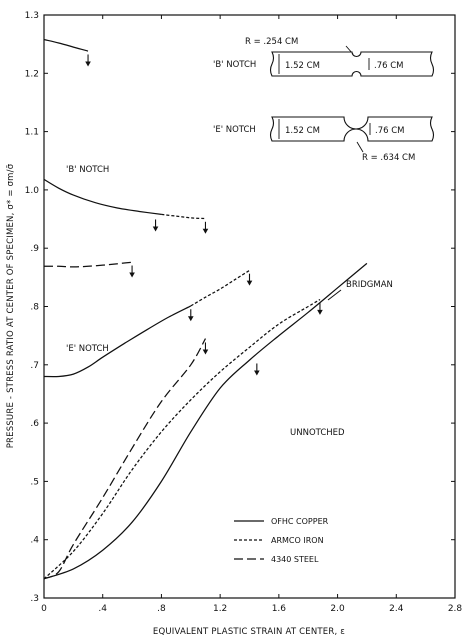  I want to click on legend-label-copper: OFHC COPPER, so click(300, 521).